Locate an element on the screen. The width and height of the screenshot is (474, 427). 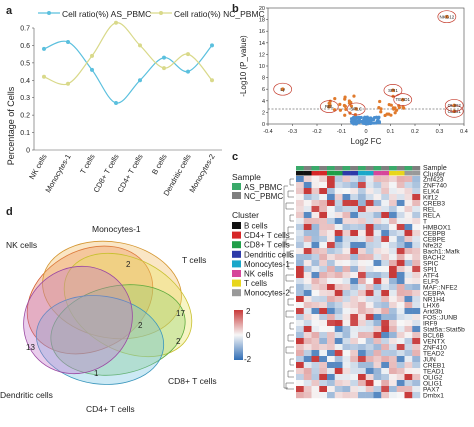
x-tick-label: 0 is located at coordinates (365, 132).